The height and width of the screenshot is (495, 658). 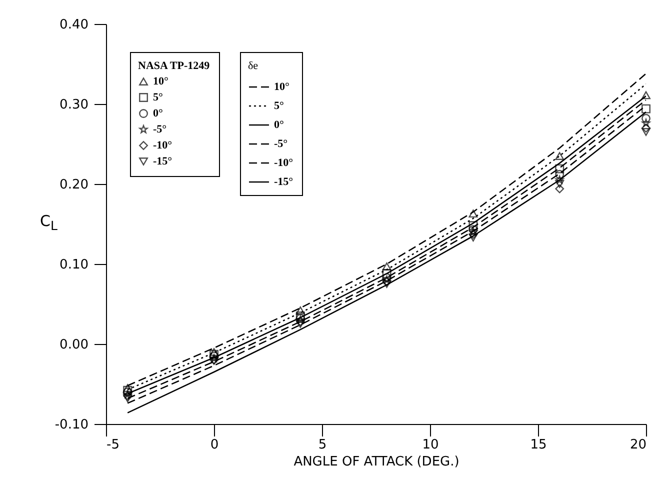 I want to click on y-tick-label: 0.40, so click(x=74, y=25).